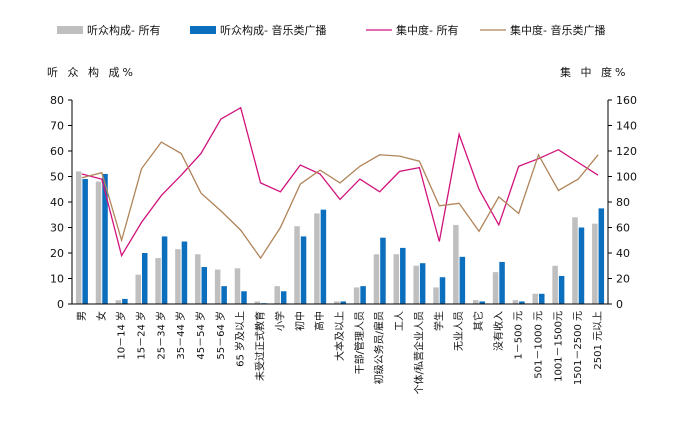 The width and height of the screenshot is (700, 431). What do you see at coordinates (539, 345) in the screenshot?
I see `category-label: 501－1000 元` at bounding box center [539, 345].